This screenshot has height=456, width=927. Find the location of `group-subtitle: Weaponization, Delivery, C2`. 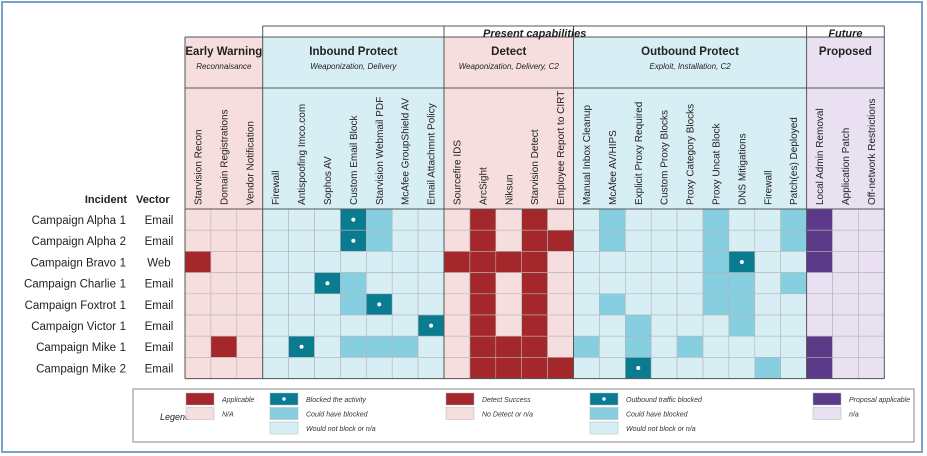

group-subtitle: Weaponization, Delivery, C2 is located at coordinates (509, 66).